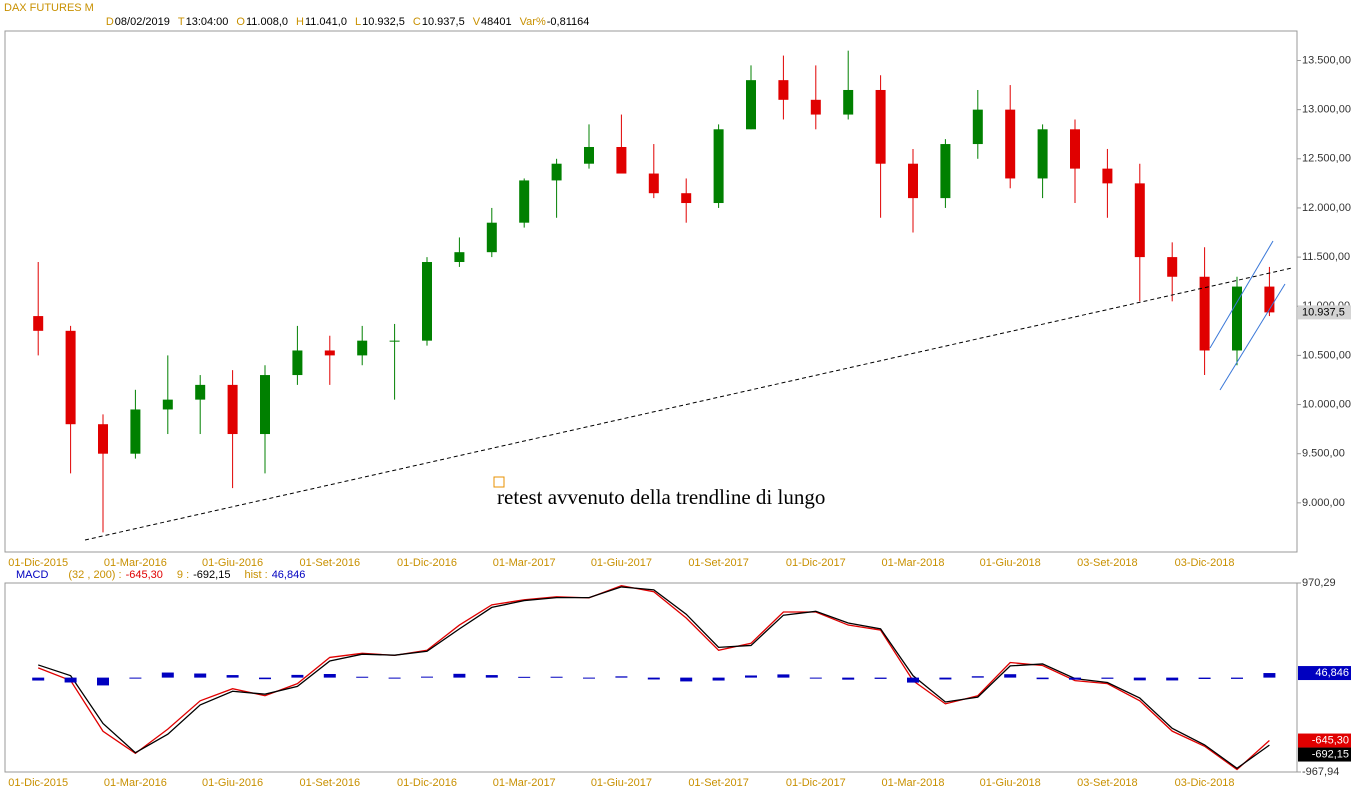 This screenshot has height=800, width=1352. Describe the element at coordinates (110, 22) in the screenshot. I see `info-label: D` at that location.